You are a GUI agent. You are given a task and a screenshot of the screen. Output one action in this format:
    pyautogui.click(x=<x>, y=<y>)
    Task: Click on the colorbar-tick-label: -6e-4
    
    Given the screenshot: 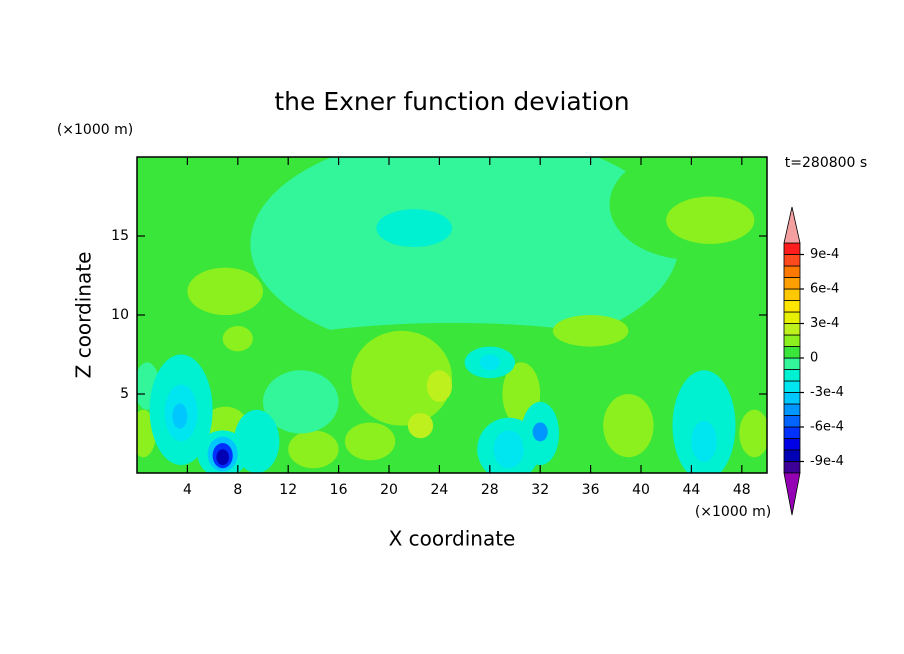 What is the action you would take?
    pyautogui.click(x=827, y=427)
    